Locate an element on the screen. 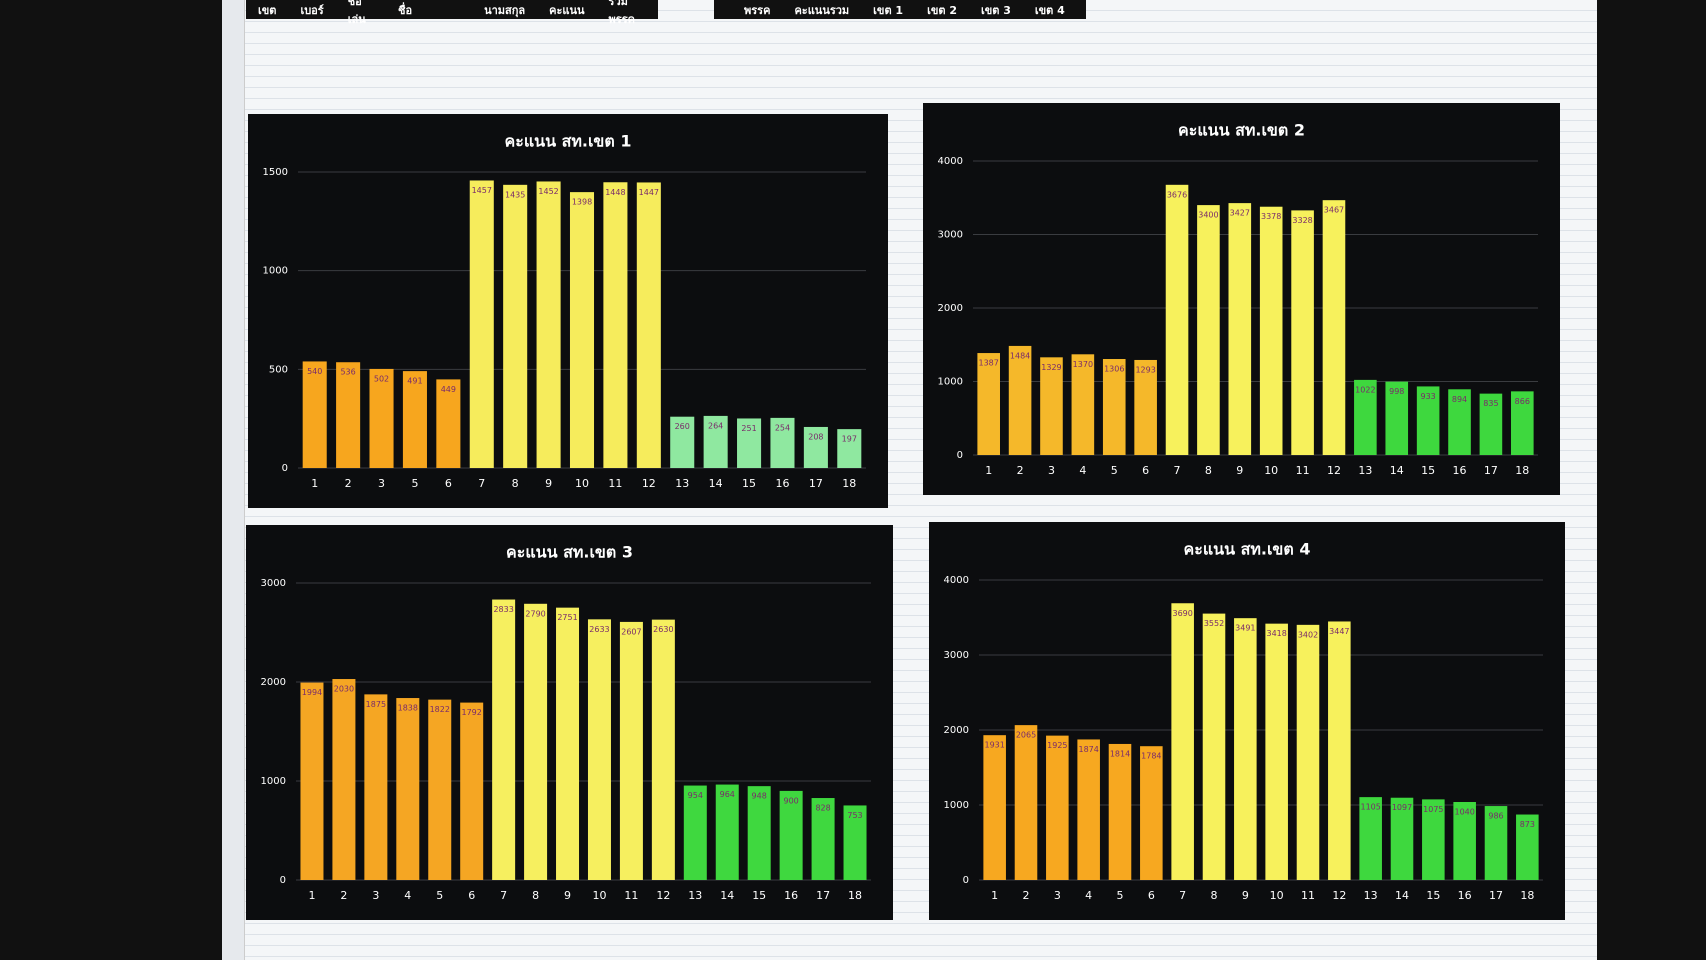 The image size is (1706, 960). value-label: 1105 is located at coordinates (1370, 807).